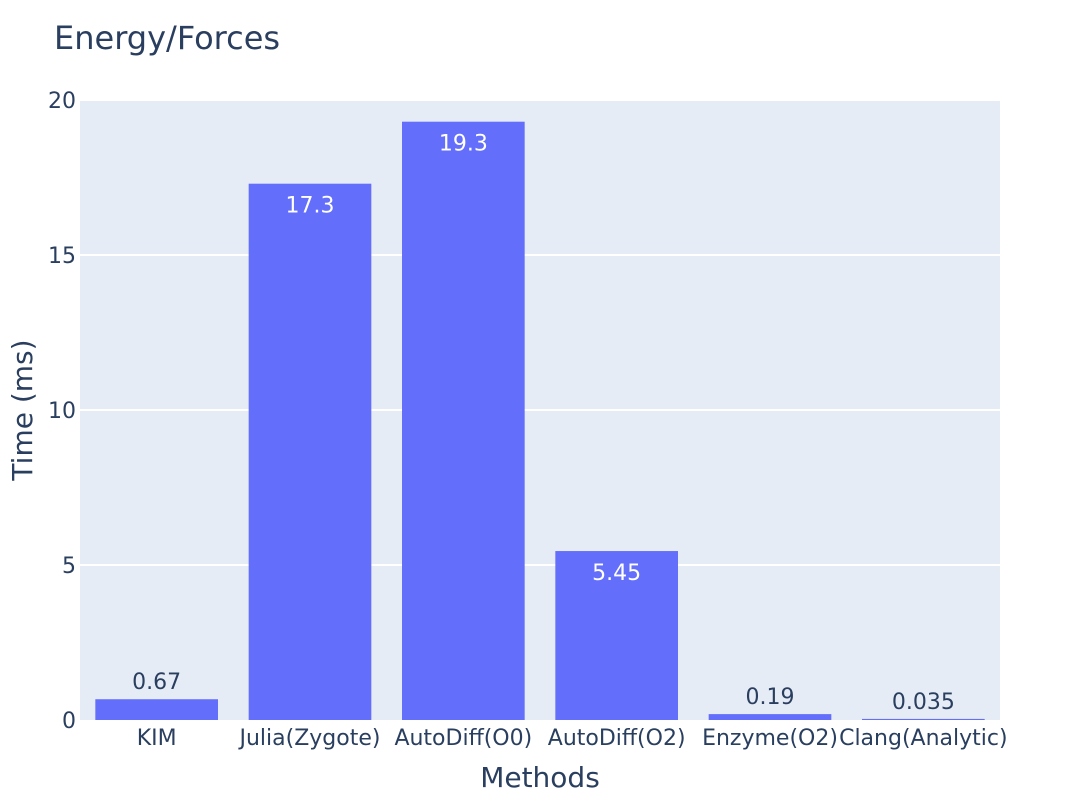 The height and width of the screenshot is (805, 1080). What do you see at coordinates (310, 206) in the screenshot?
I see `data-label: 17.3` at bounding box center [310, 206].